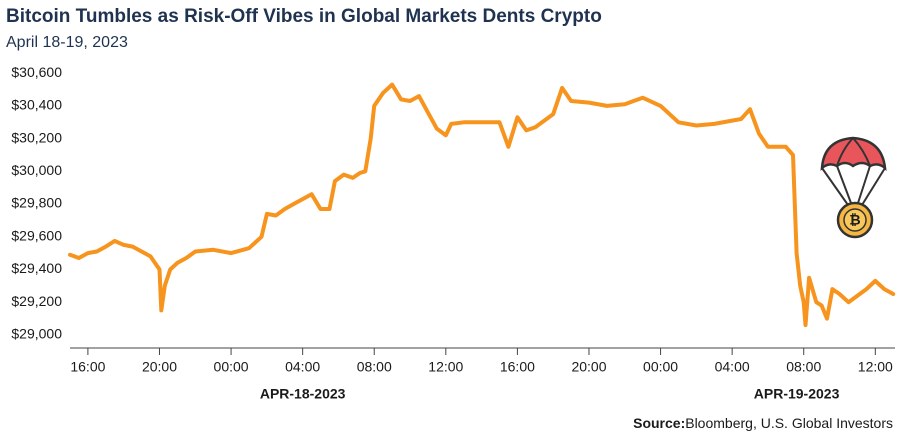 This screenshot has height=434, width=900. I want to click on y-tick-label: $29,800, so click(36, 203).